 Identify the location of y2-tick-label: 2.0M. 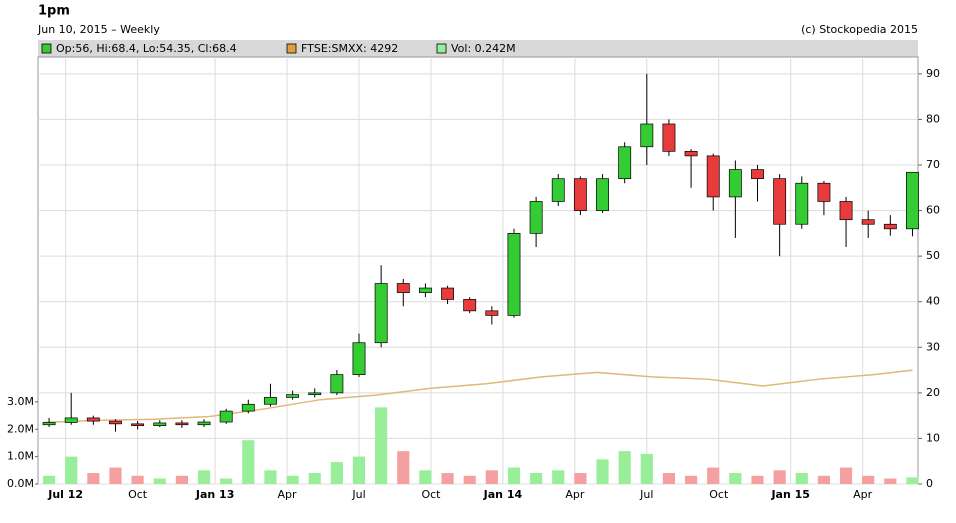
(20, 428).